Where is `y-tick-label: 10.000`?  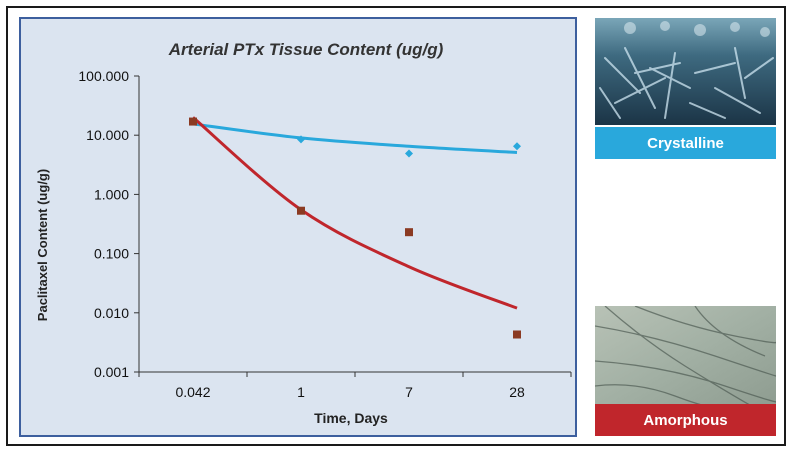 y-tick-label: 10.000 is located at coordinates (107, 135).